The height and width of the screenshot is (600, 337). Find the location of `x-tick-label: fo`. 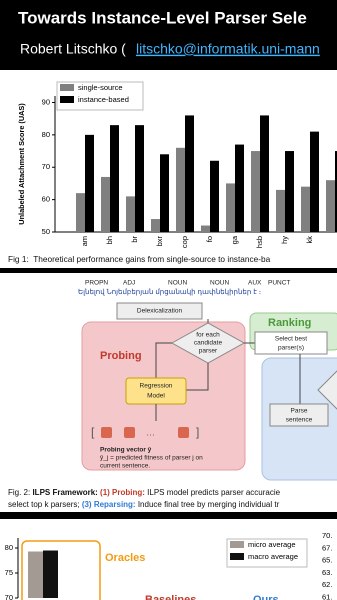

x-tick-label: fo is located at coordinates (209, 239).